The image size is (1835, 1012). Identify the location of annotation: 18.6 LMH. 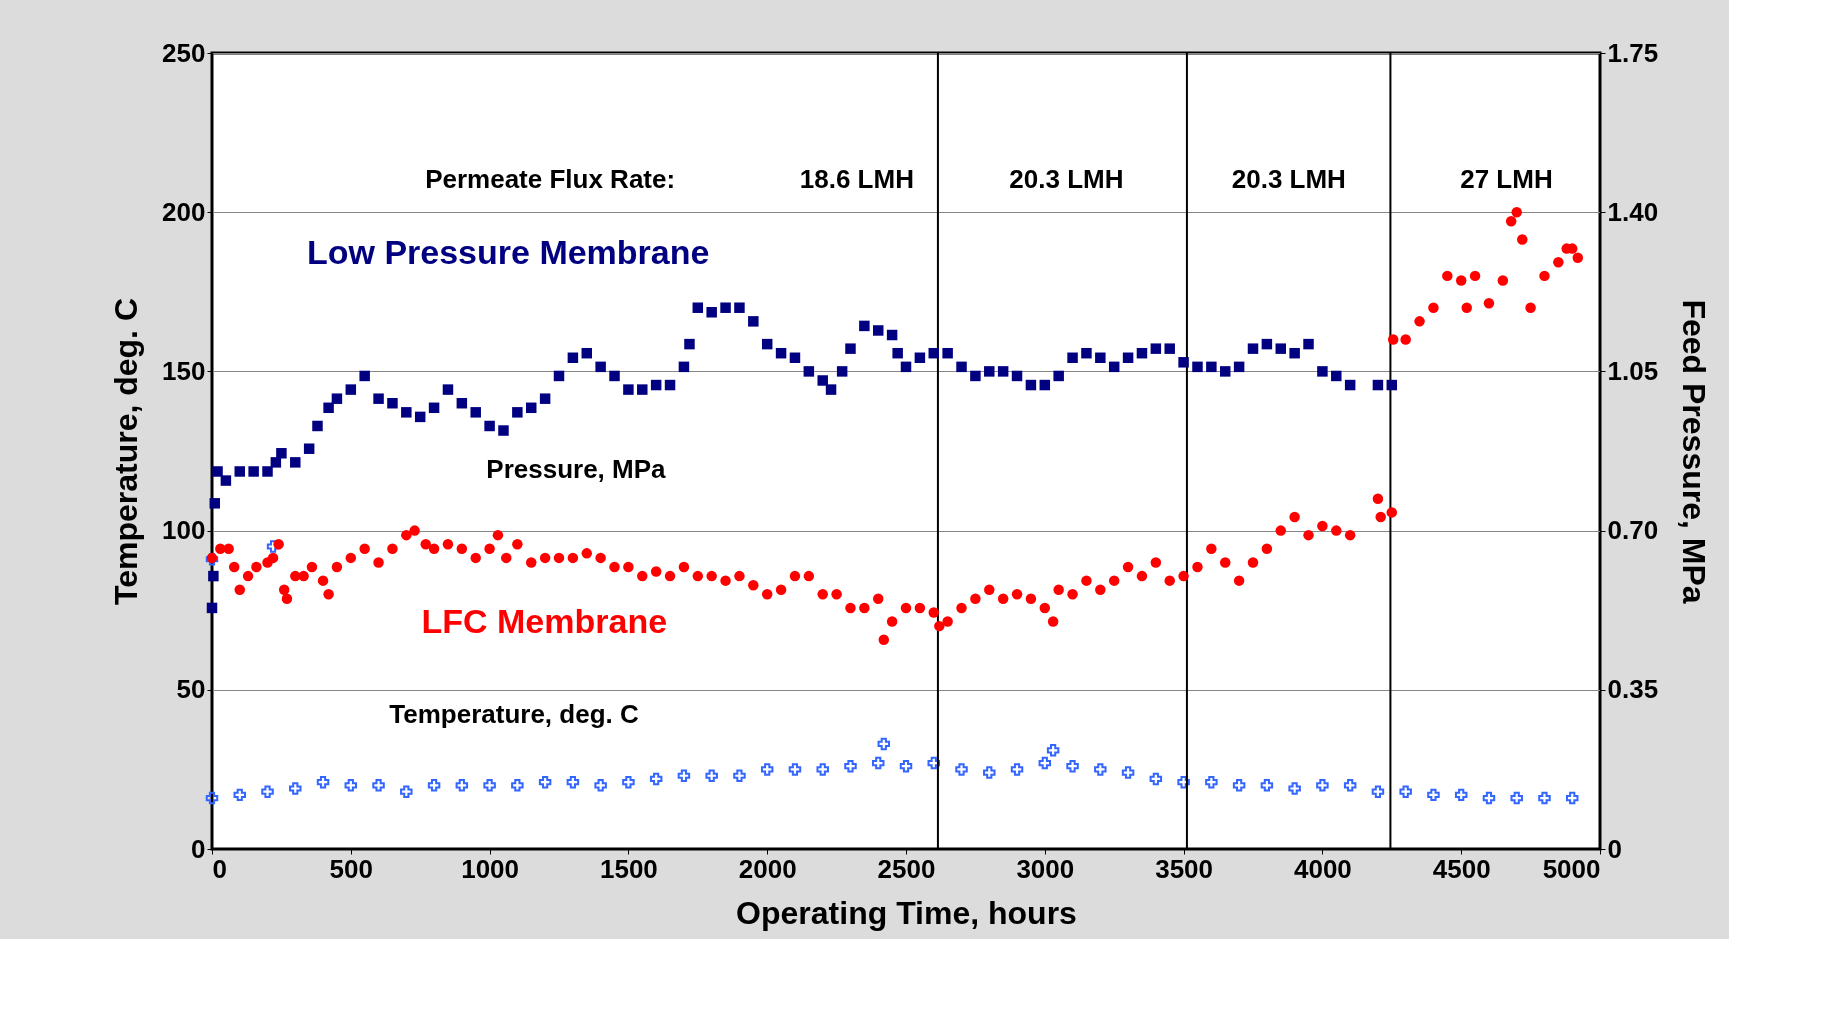
(856, 179).